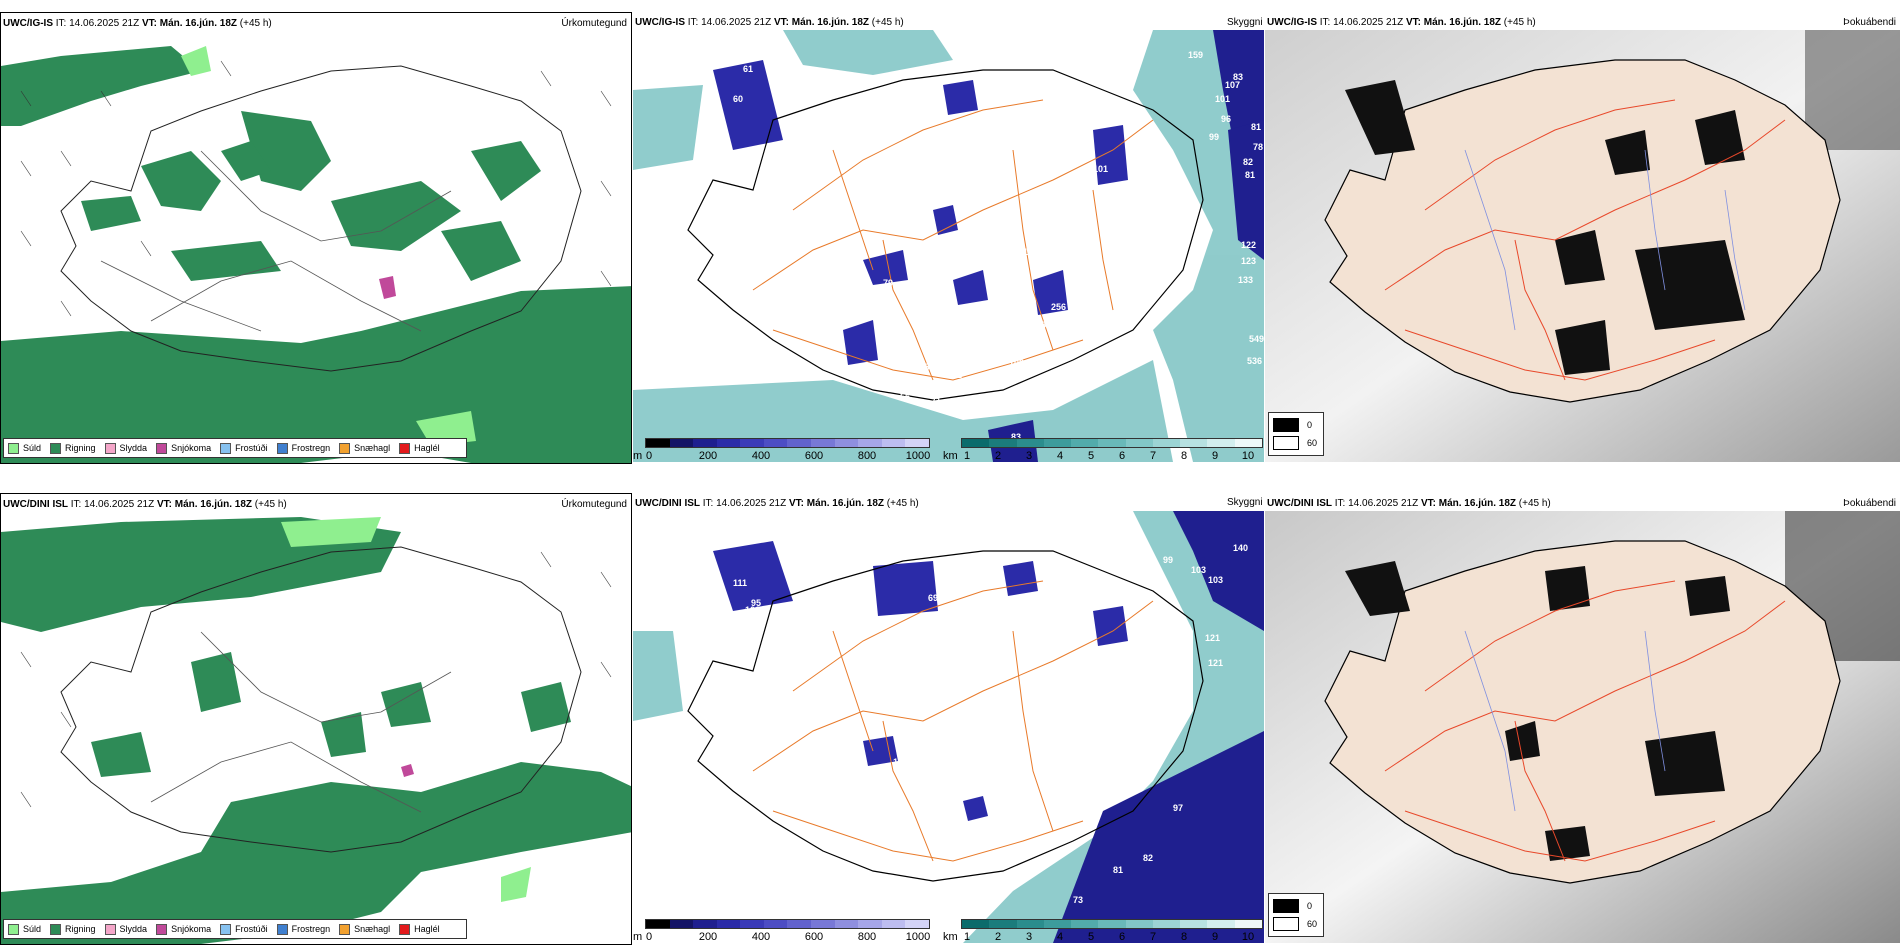 This screenshot has height=950, width=1900. I want to click on legend-row: 60, so click(1296, 443).